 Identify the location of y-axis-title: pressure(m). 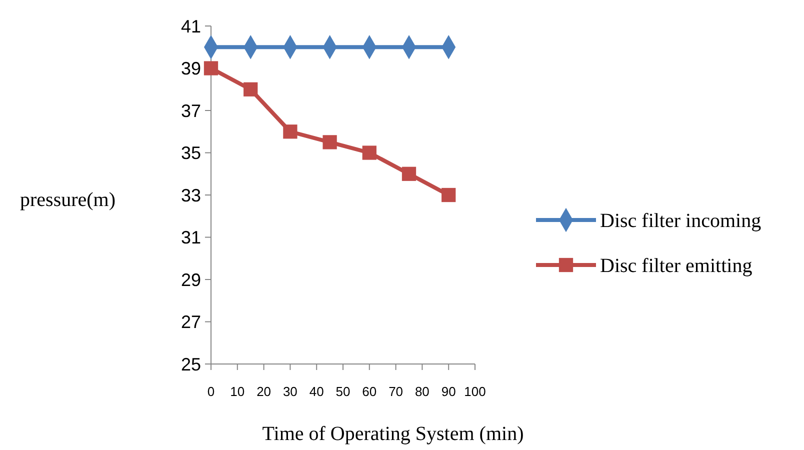
(68, 200).